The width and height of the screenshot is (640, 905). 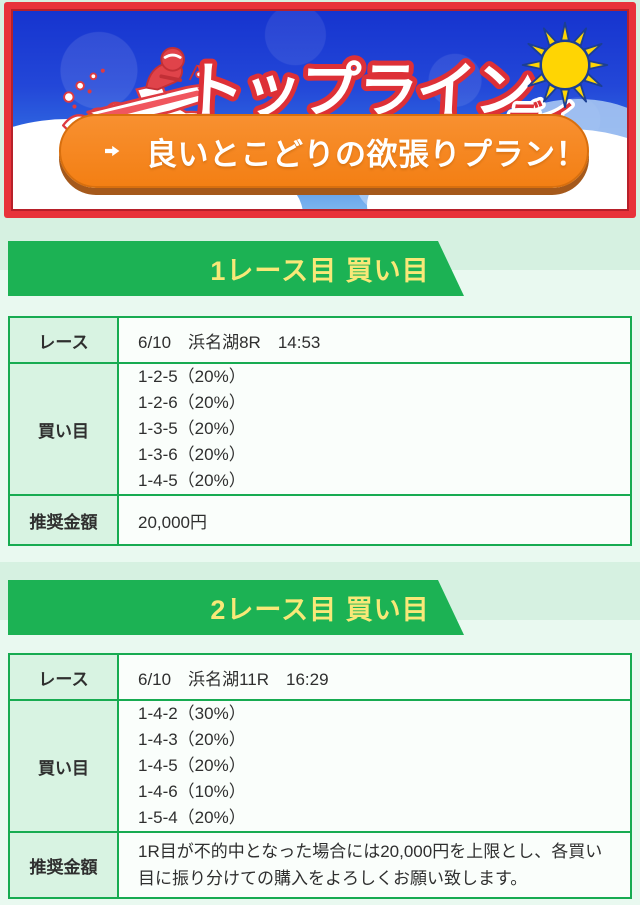 I want to click on race-value: 6/10 浜名湖11R 16:29, so click(x=374, y=677).